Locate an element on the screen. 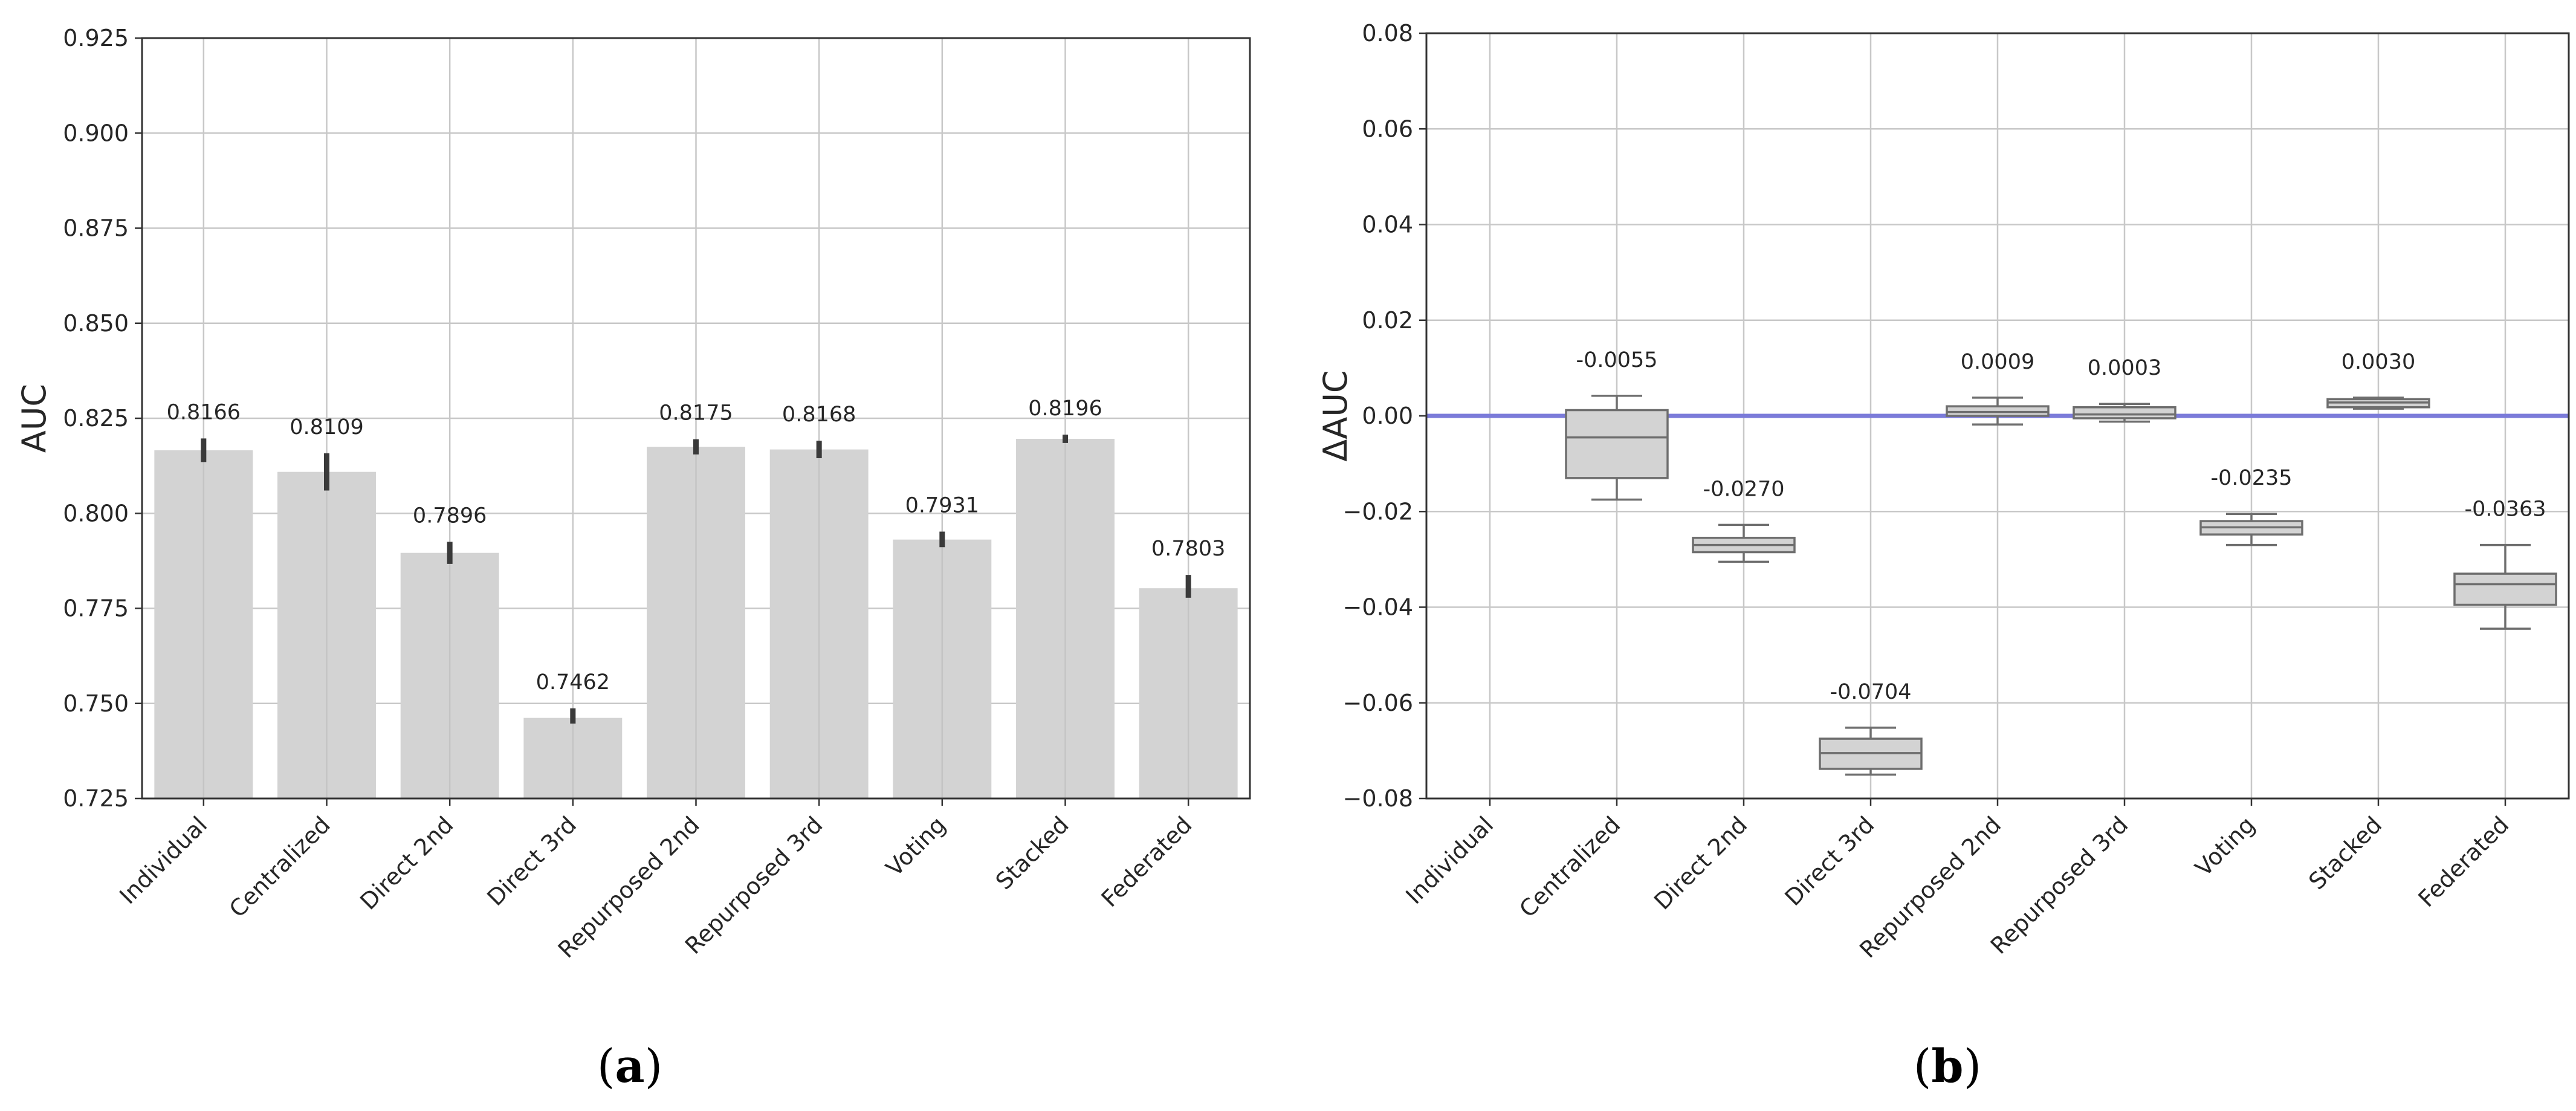 The image size is (2576, 1111). value-label-voting: 0.7931 is located at coordinates (942, 505).